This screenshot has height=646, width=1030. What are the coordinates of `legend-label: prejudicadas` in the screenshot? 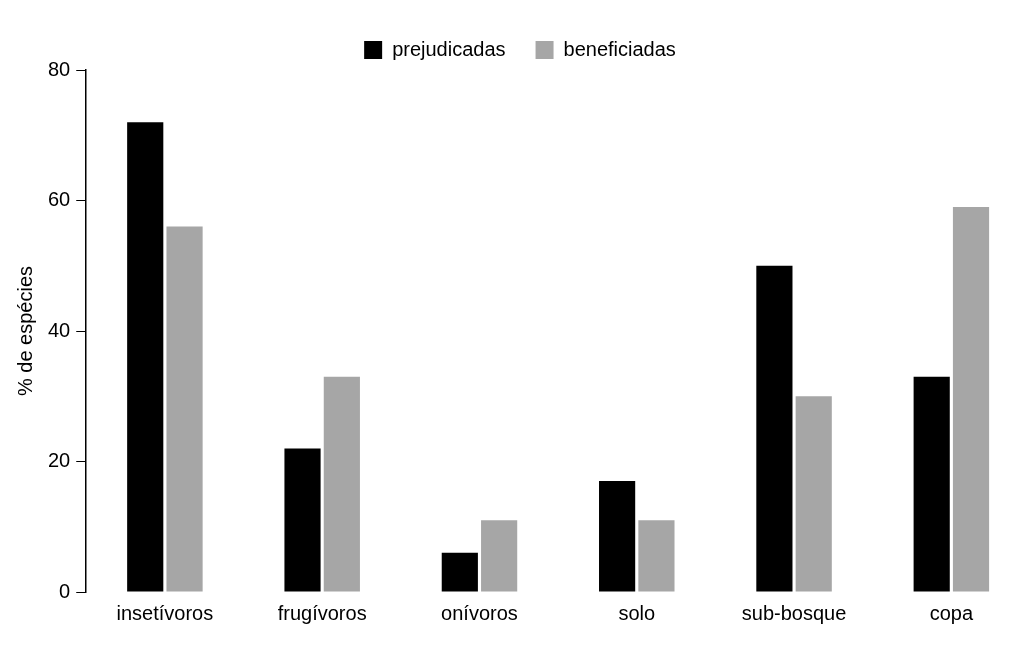 It's located at (449, 48).